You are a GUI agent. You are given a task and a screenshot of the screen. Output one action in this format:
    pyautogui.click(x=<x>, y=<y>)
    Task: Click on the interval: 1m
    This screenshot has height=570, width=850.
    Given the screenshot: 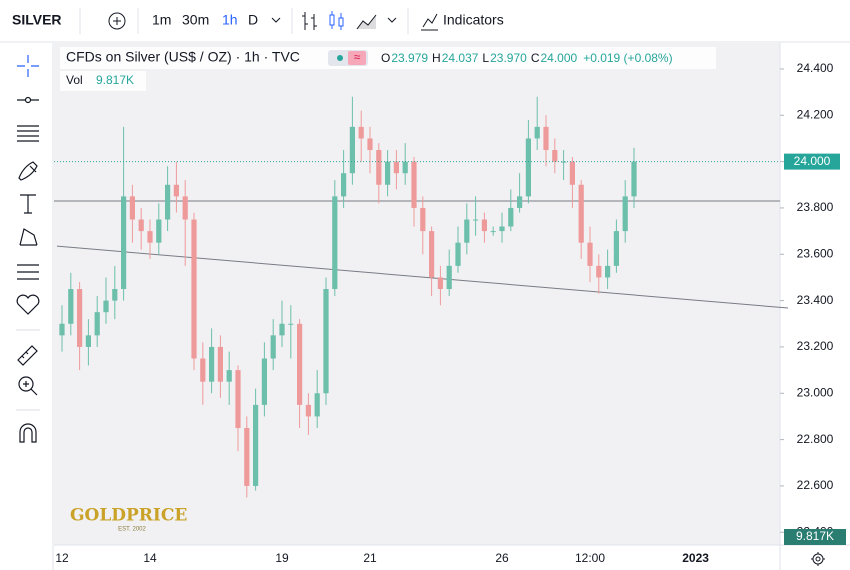 What is the action you would take?
    pyautogui.click(x=161, y=20)
    